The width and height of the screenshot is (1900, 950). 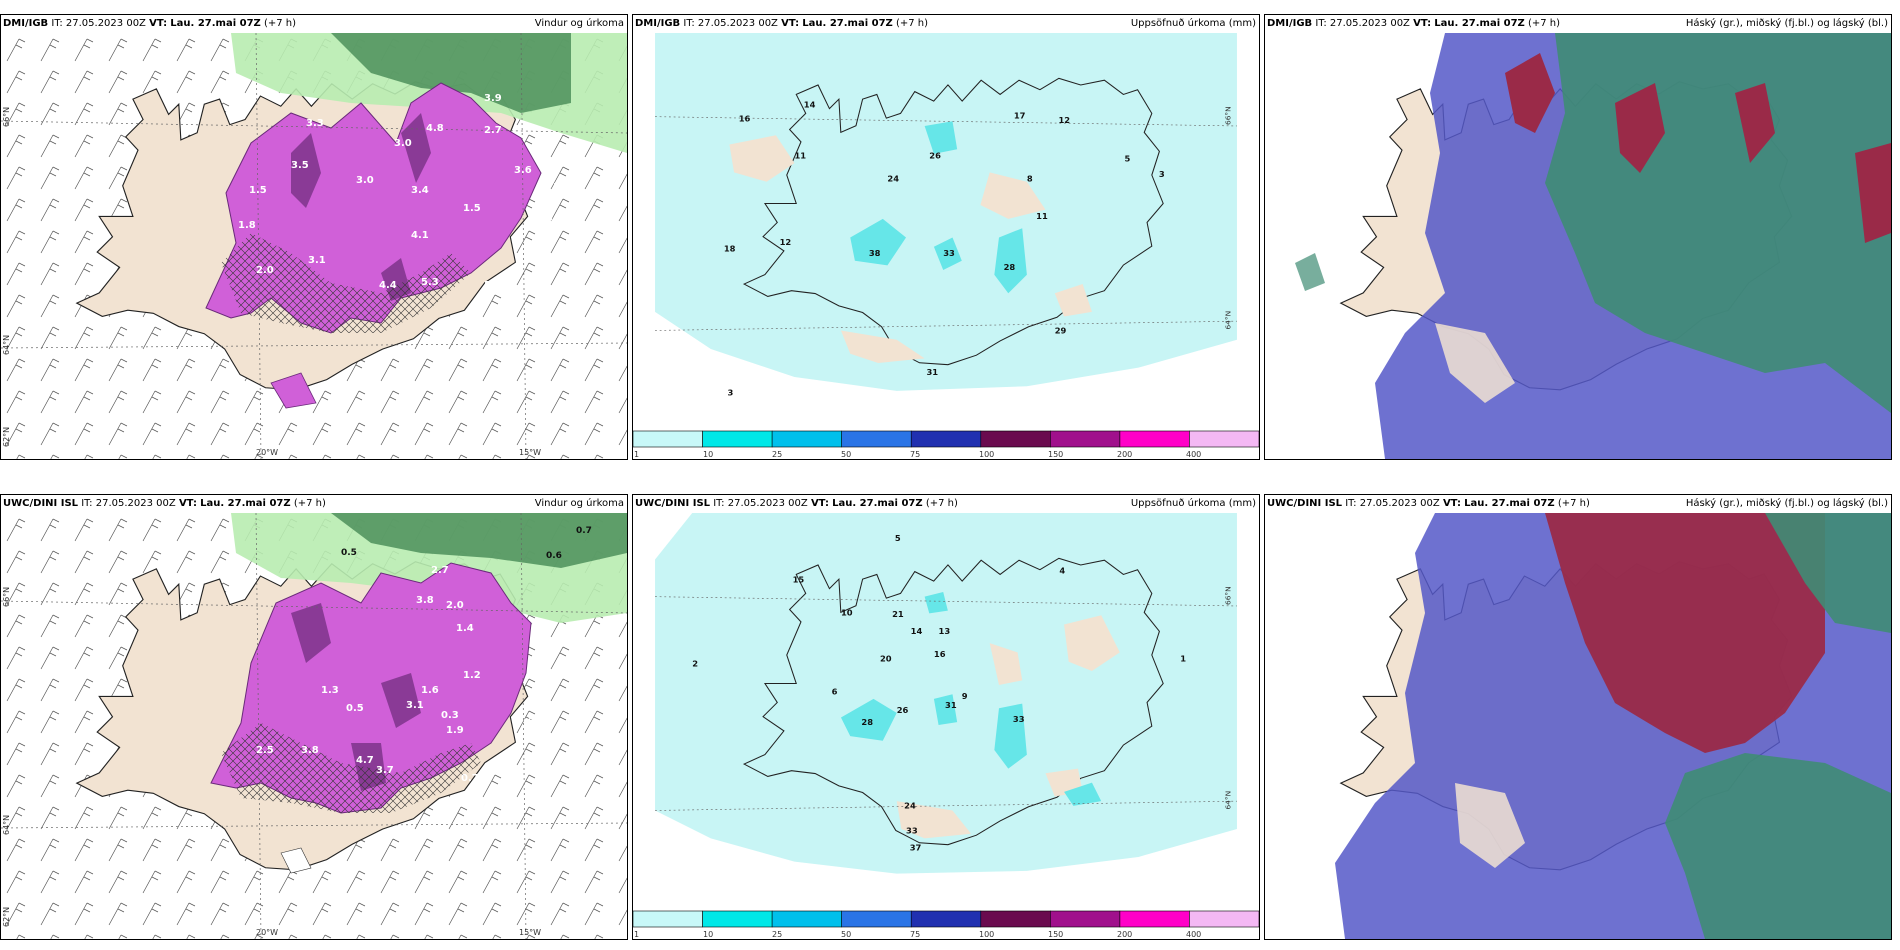 I want to click on value-label: 1.9, so click(x=455, y=730).